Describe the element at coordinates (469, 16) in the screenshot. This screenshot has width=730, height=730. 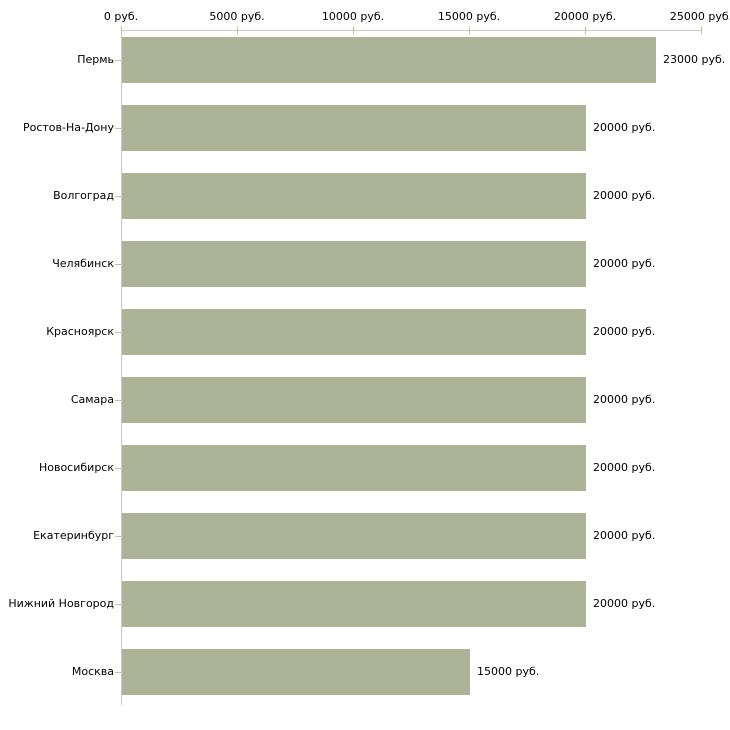
I see `x-tick-label: 15000 руб.` at that location.